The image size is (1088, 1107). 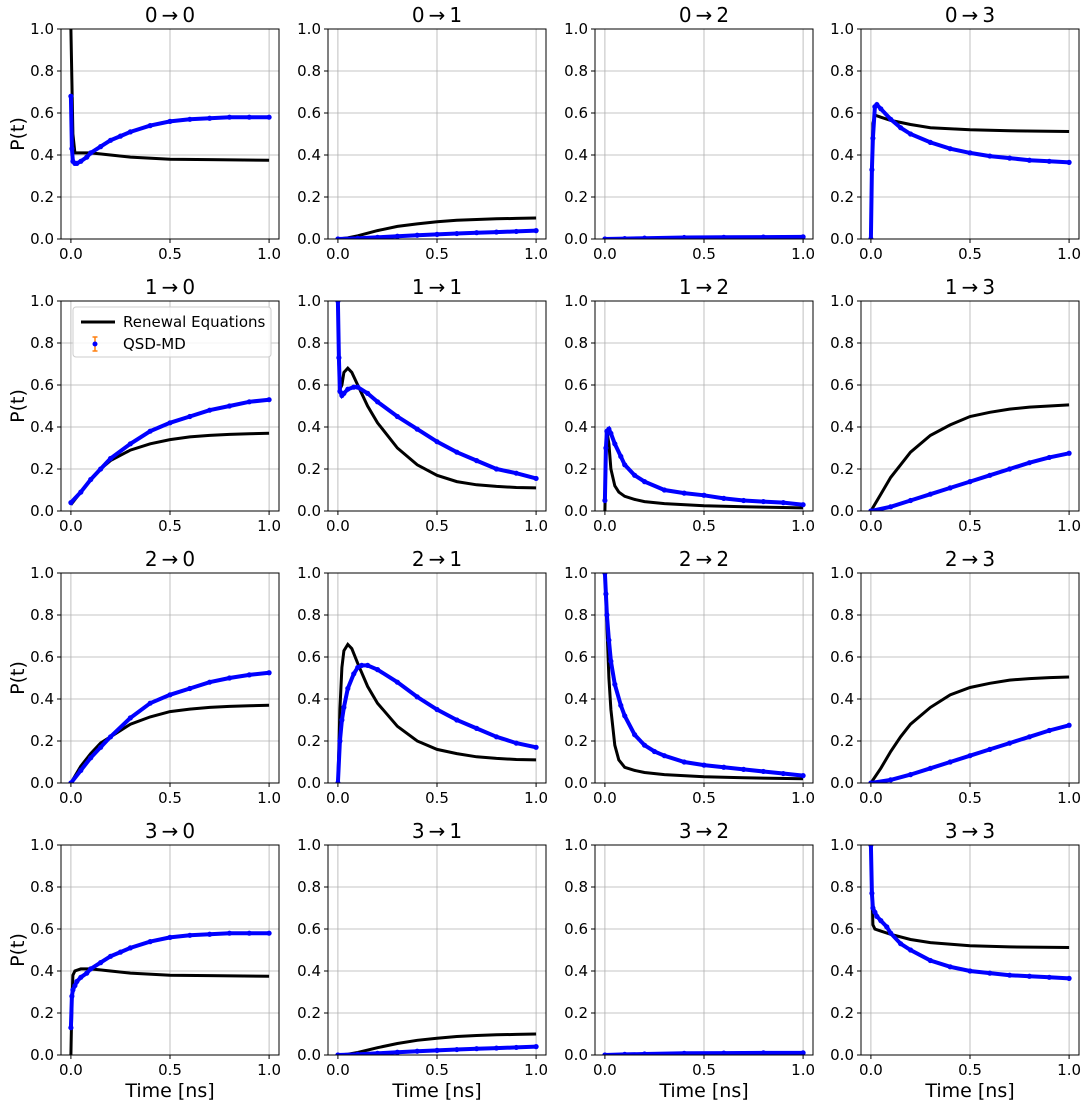 What do you see at coordinates (437, 227) in the screenshot?
I see `renewal-line` at bounding box center [437, 227].